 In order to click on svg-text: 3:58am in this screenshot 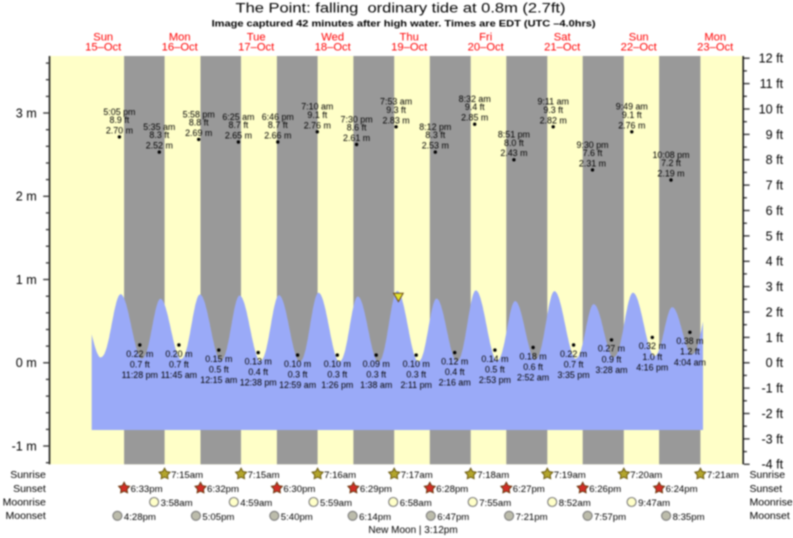, I will do `click(177, 503)`.